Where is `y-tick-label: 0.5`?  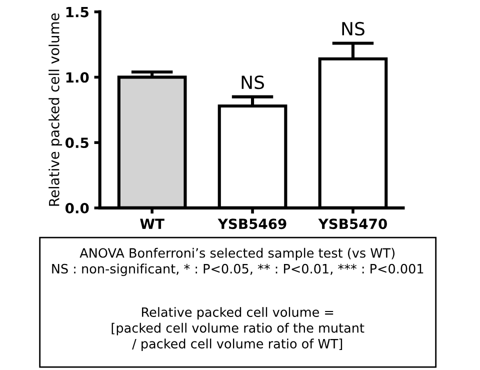
y-tick-label: 0.5 is located at coordinates (76, 143).